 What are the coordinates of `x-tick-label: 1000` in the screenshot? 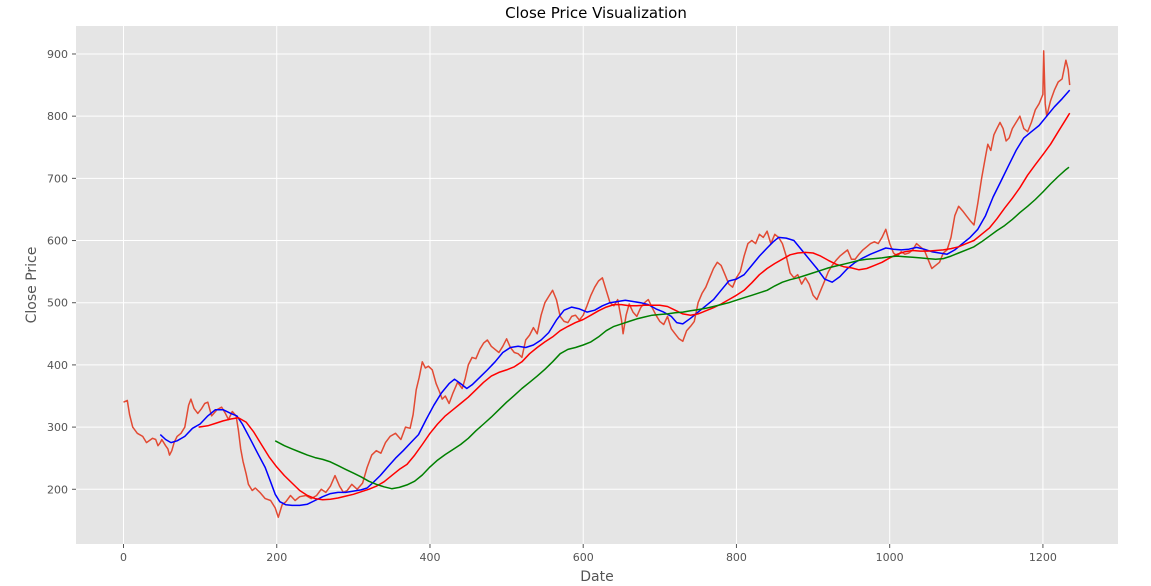 It's located at (890, 557).